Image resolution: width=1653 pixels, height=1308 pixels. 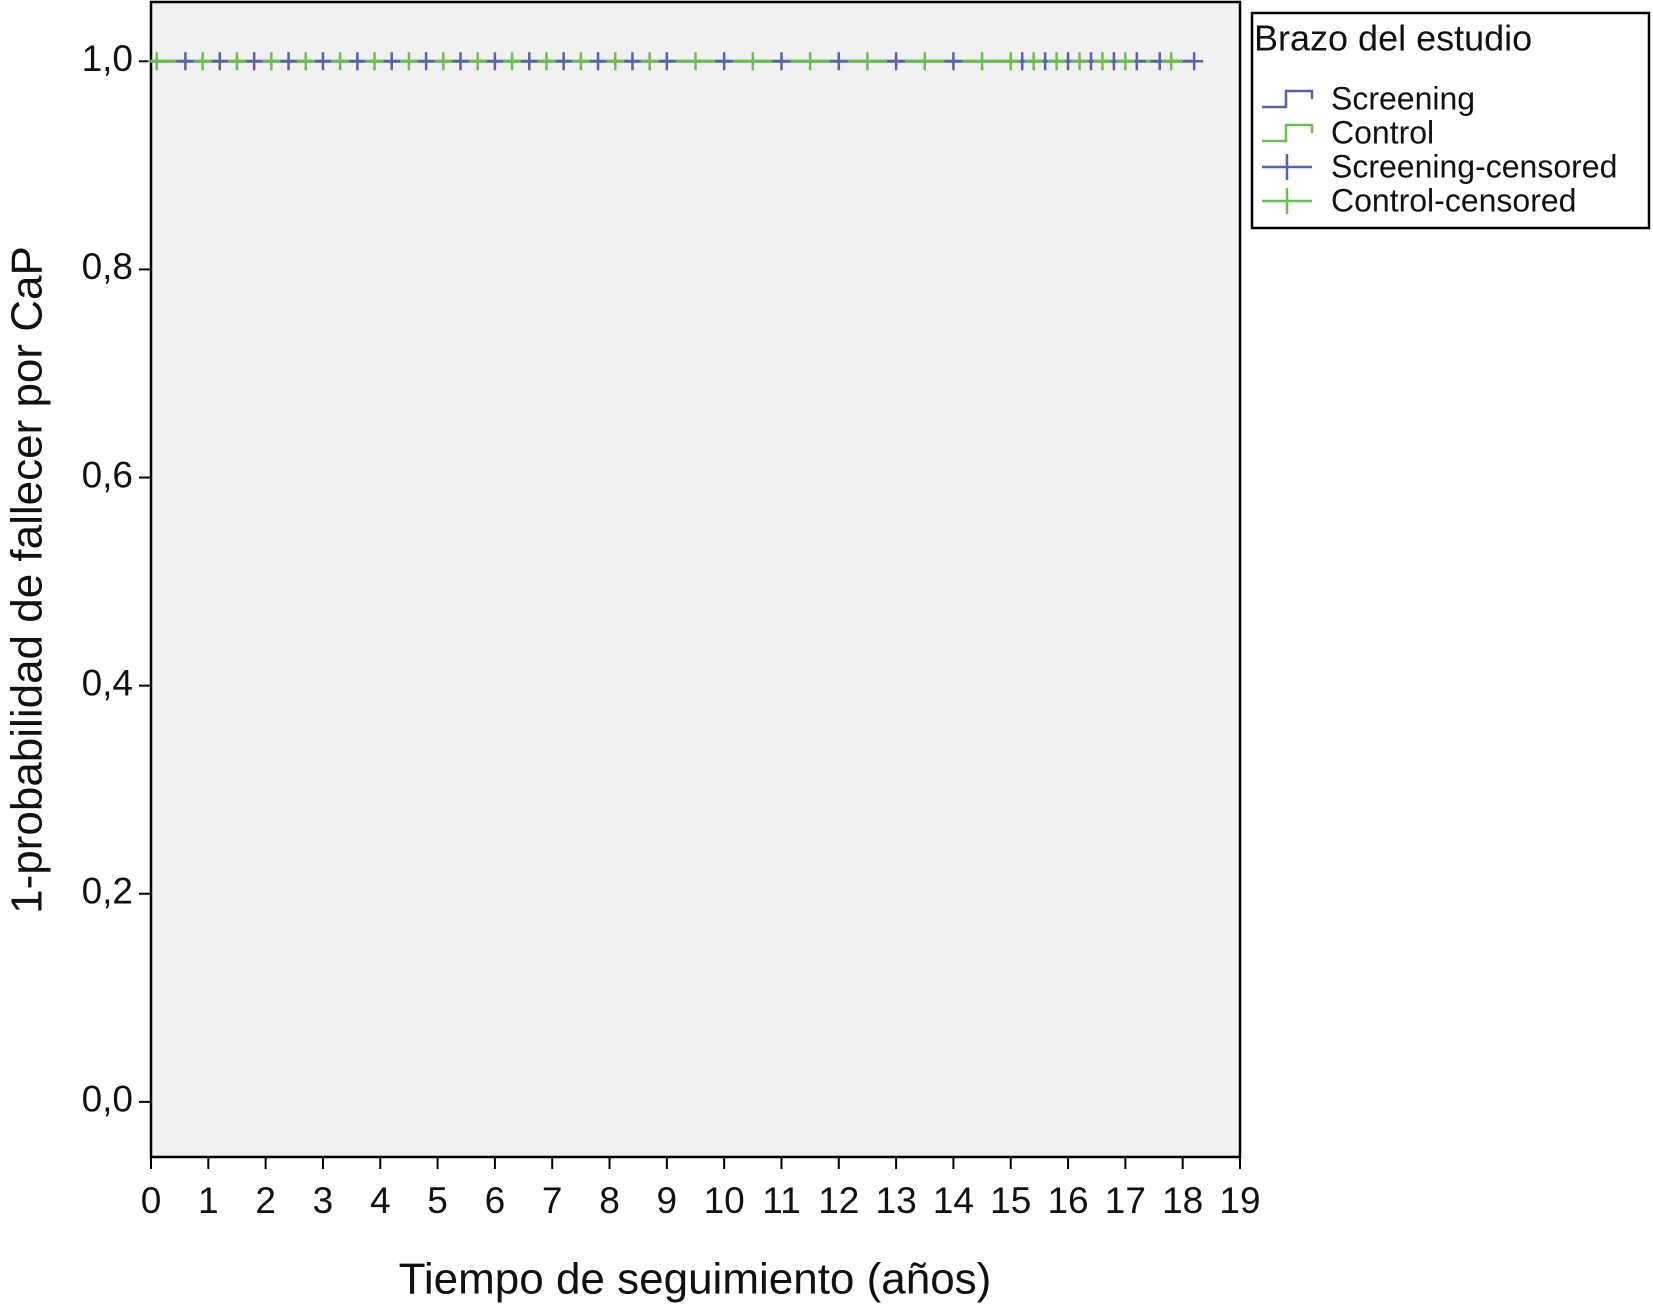 I want to click on x-tick-label: 8, so click(x=609, y=1200).